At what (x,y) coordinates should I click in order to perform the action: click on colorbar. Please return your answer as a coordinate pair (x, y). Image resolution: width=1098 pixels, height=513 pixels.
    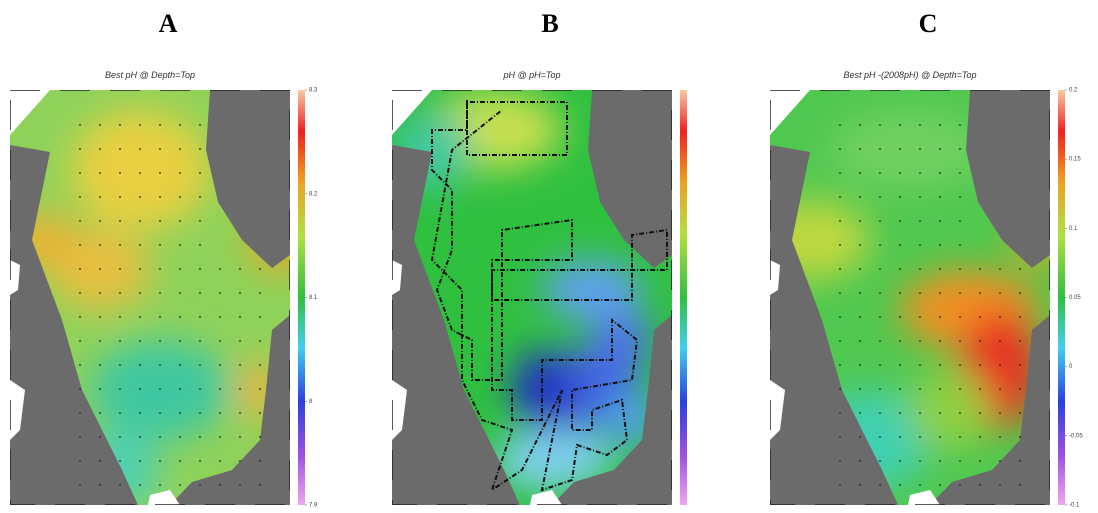
    Looking at the image, I should click on (301, 297).